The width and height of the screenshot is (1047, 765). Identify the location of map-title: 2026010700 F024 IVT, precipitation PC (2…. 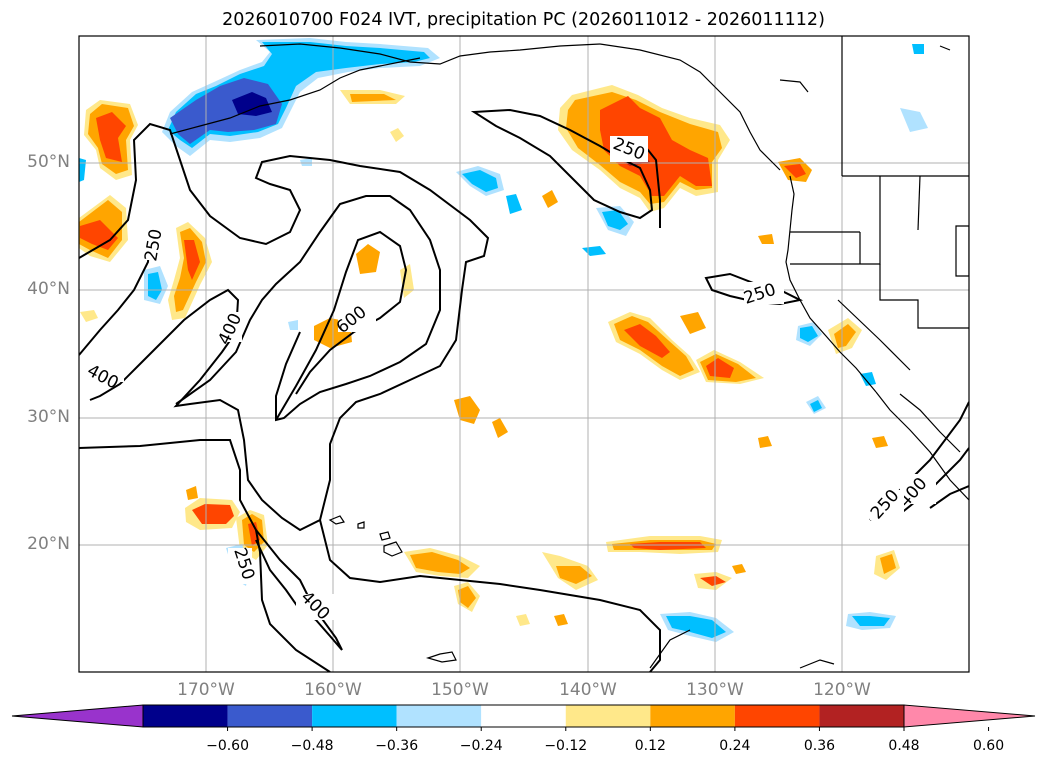
(523, 20).